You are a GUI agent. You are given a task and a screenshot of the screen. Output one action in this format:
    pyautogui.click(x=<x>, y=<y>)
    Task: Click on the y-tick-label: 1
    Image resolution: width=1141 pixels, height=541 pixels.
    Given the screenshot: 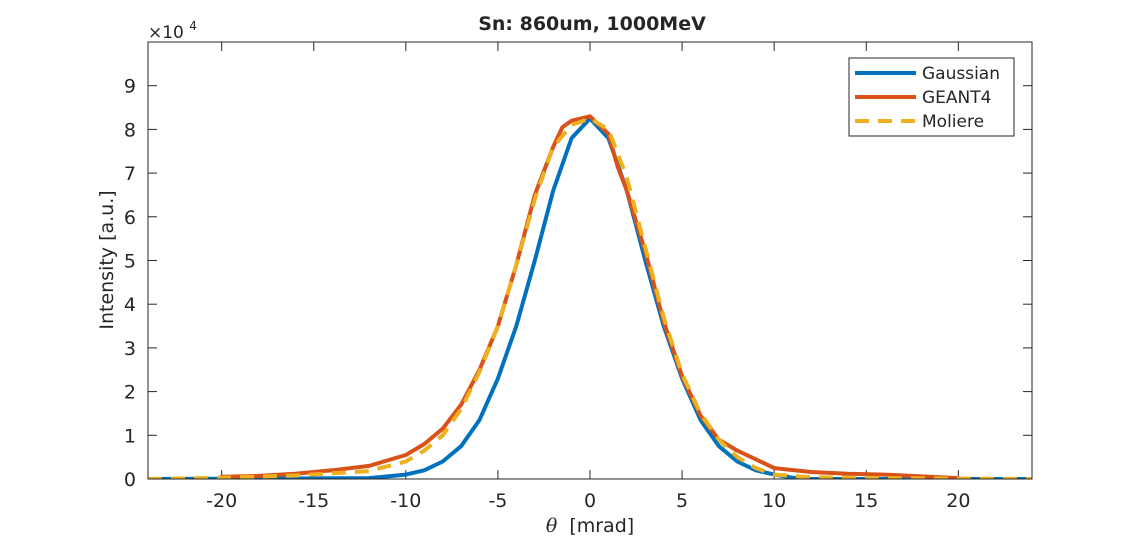 What is the action you would take?
    pyautogui.click(x=130, y=436)
    